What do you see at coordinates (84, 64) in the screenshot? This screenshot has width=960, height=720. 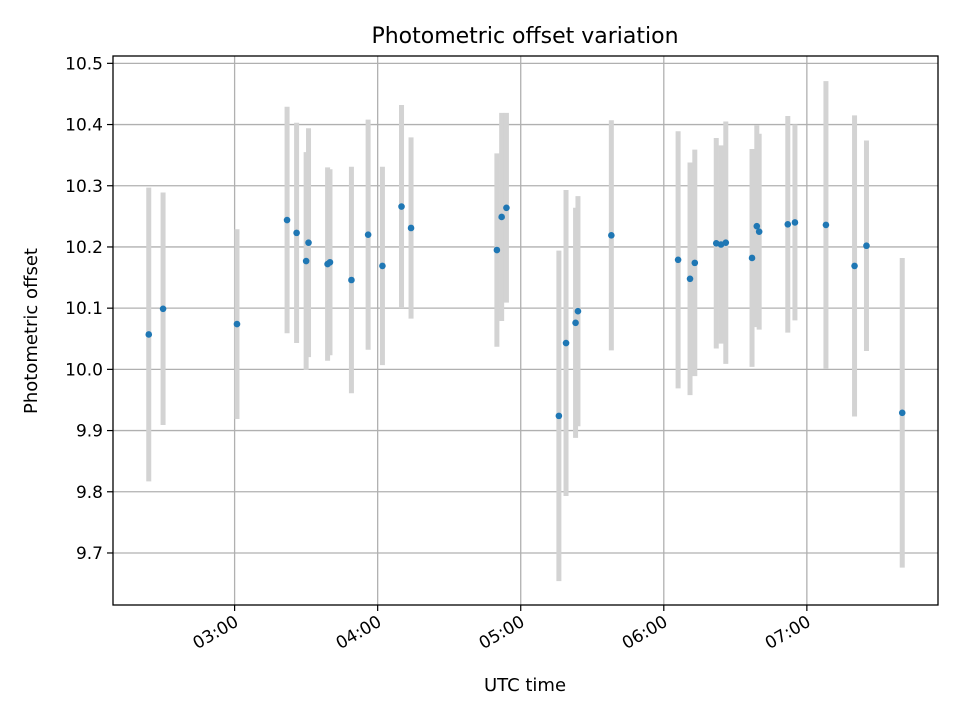 I see `y-tick-label: 10.5` at bounding box center [84, 64].